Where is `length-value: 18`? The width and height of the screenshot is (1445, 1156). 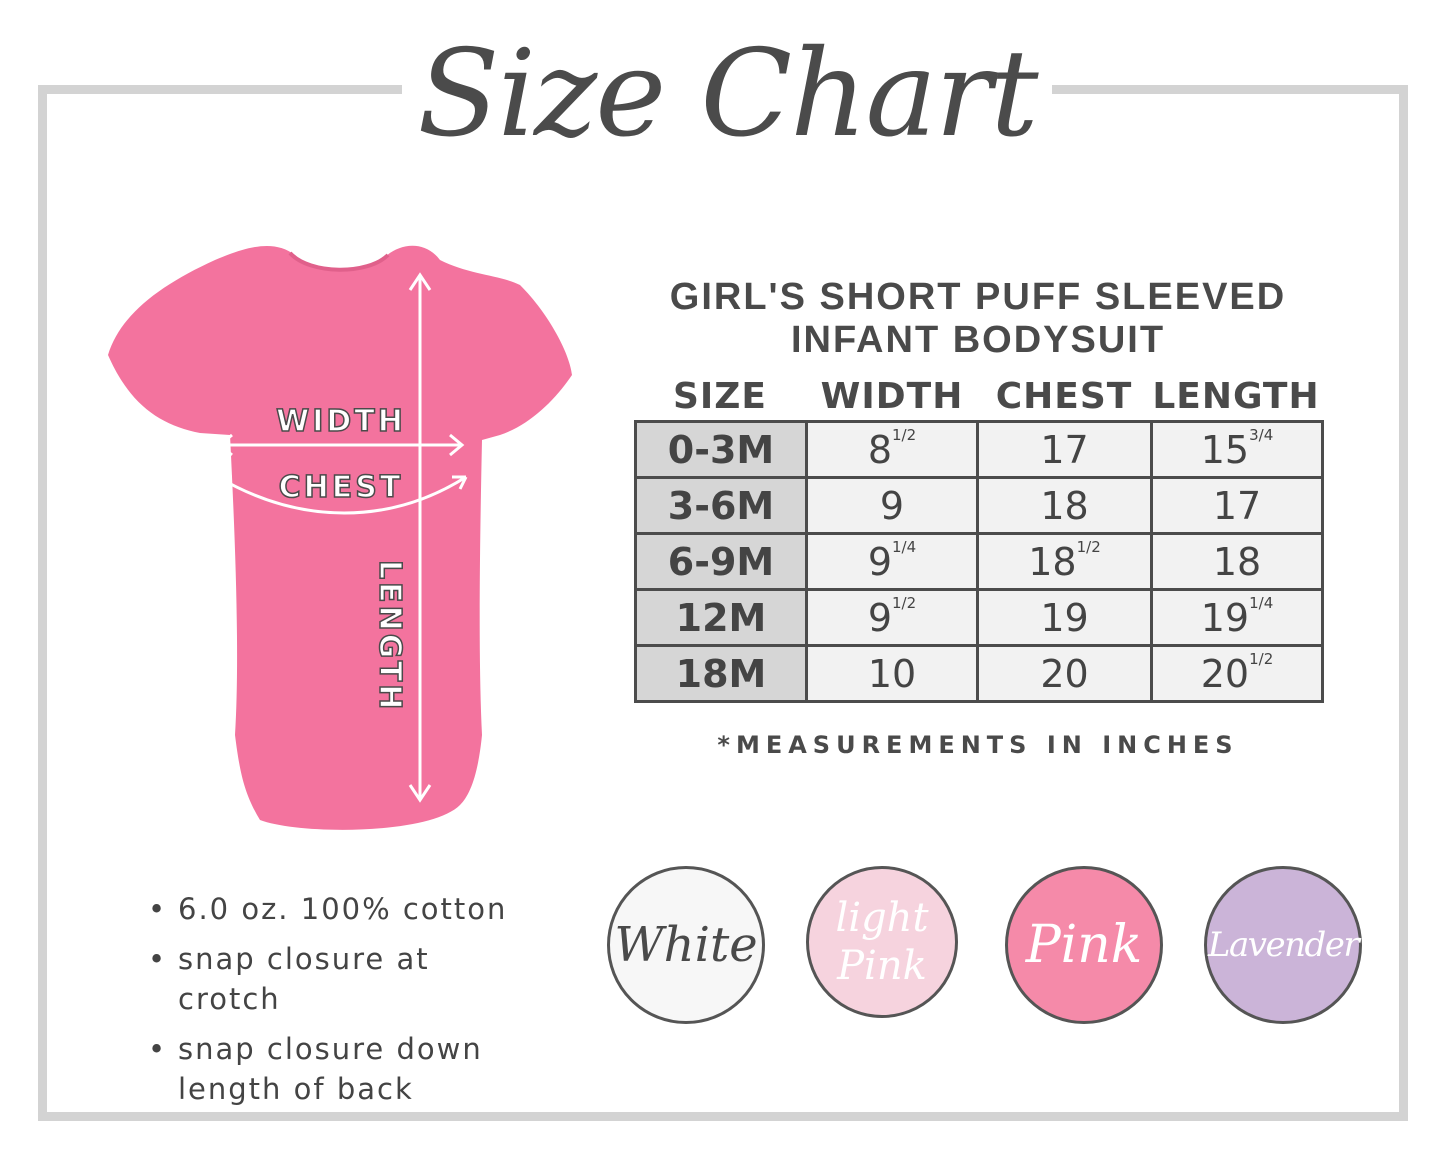 length-value: 18 is located at coordinates (1237, 561).